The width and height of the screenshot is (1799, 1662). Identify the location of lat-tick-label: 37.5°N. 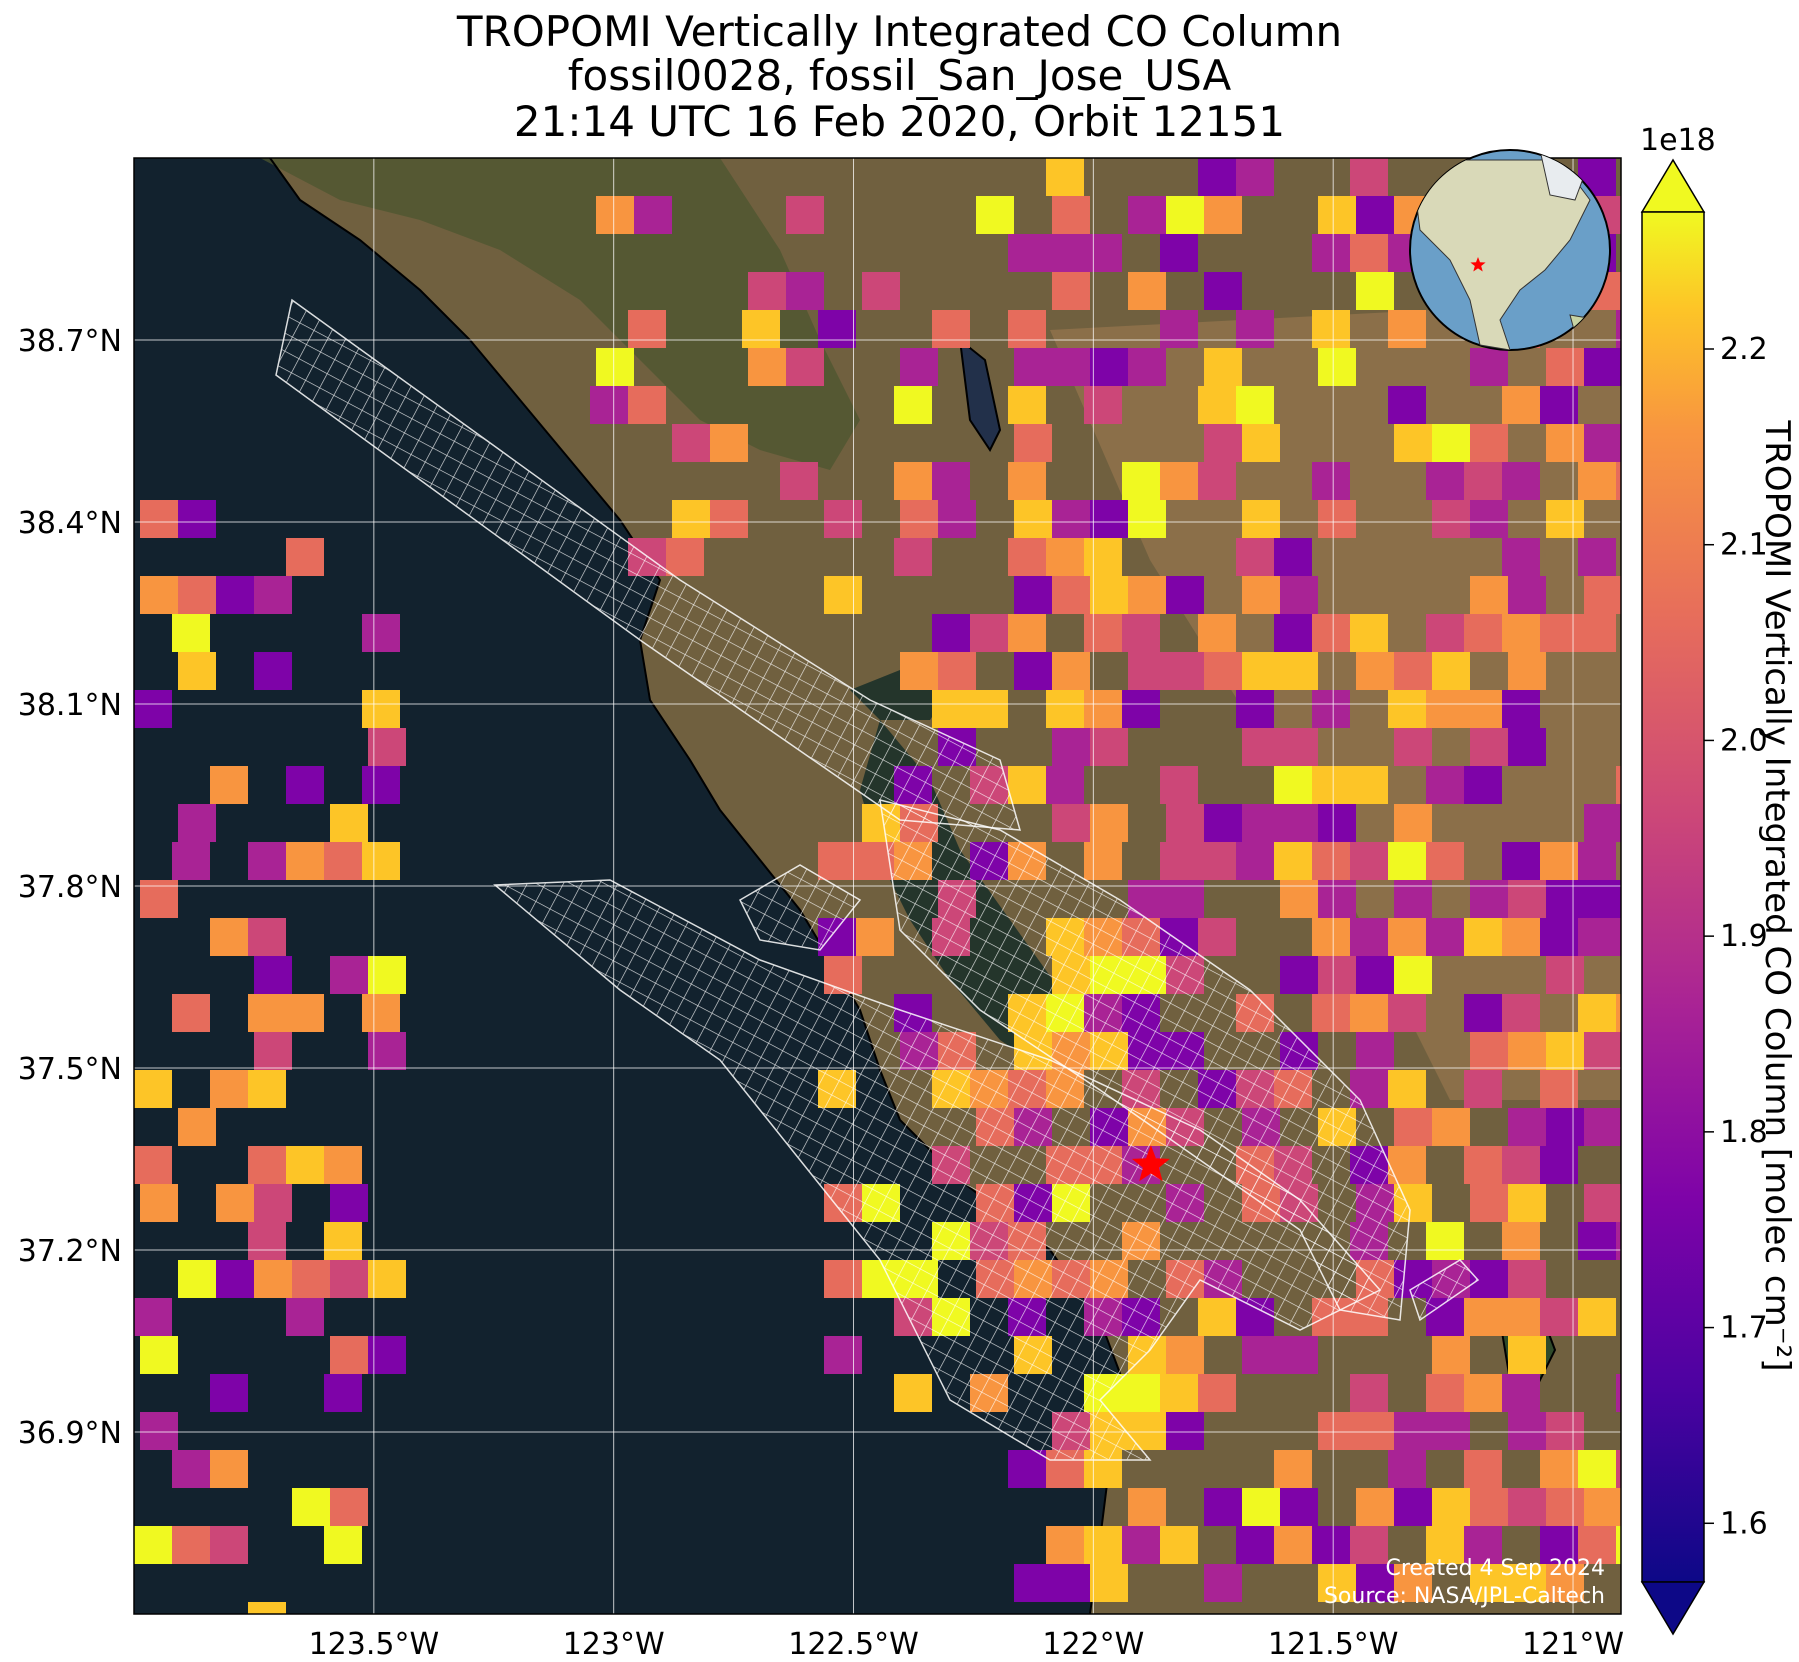
(70, 1069).